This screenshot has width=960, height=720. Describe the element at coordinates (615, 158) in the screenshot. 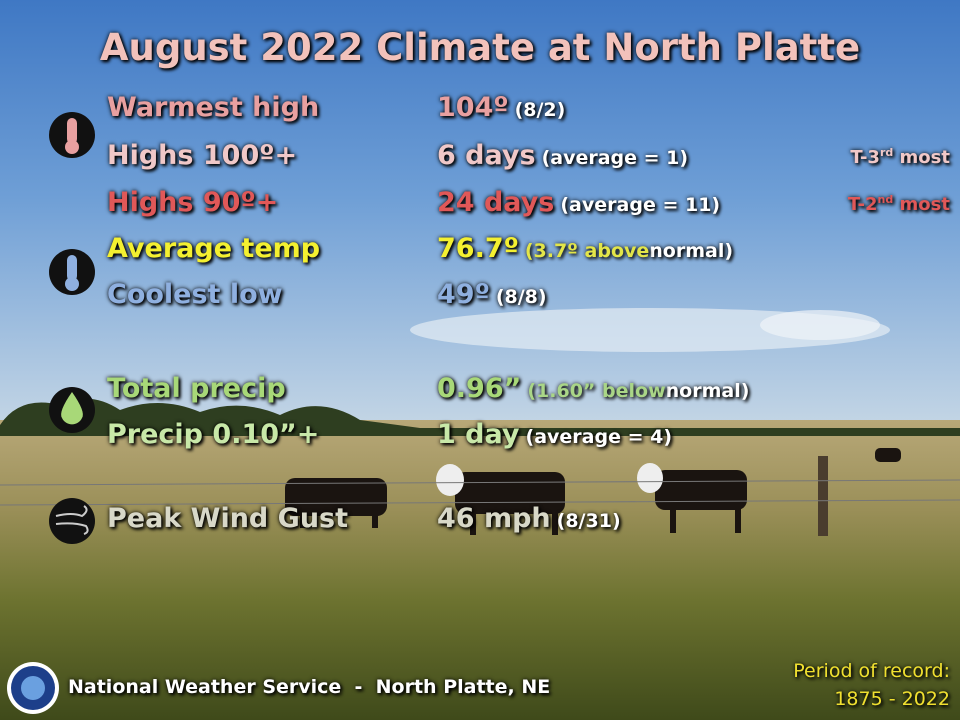

I see `detail: (average = 1)` at that location.